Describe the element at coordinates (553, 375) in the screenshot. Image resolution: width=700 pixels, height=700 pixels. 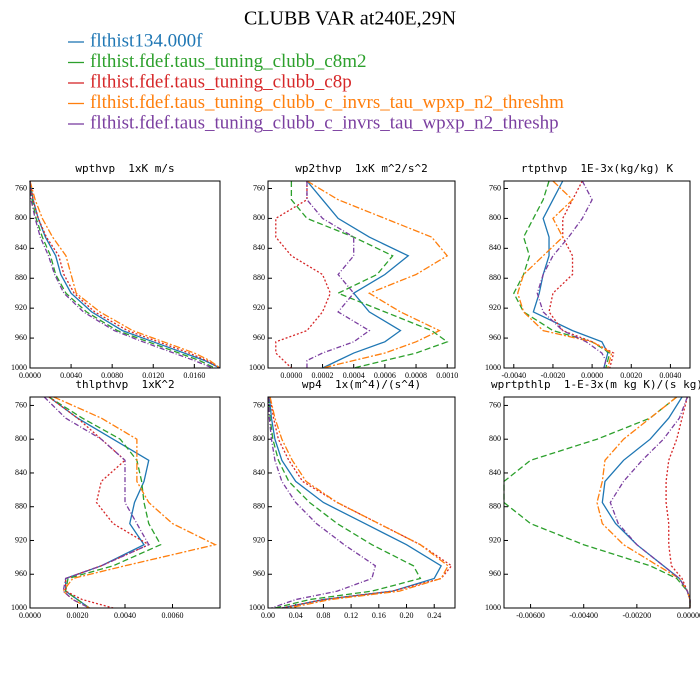
I see `x-tick-label: -0.0020` at that location.